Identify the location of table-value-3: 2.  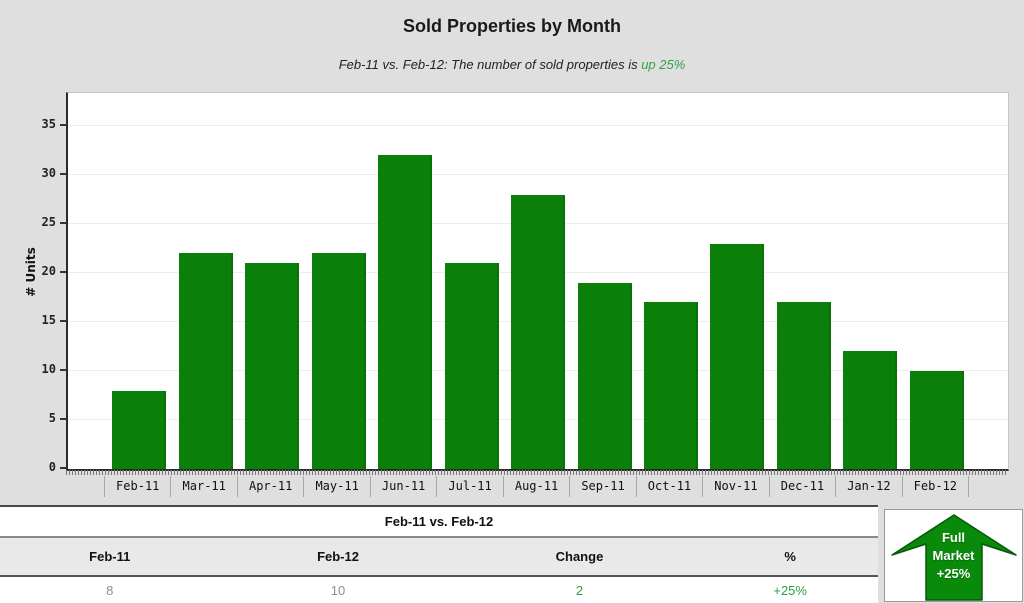
(579, 590).